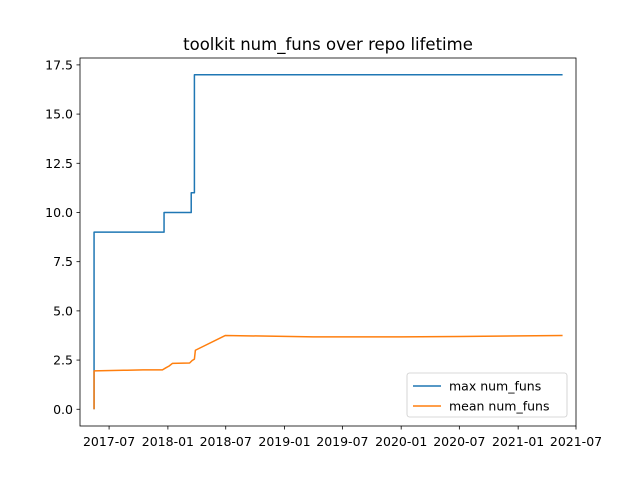 This screenshot has height=484, width=640. What do you see at coordinates (576, 441) in the screenshot?
I see `x-tick-label: 2021-07` at bounding box center [576, 441].